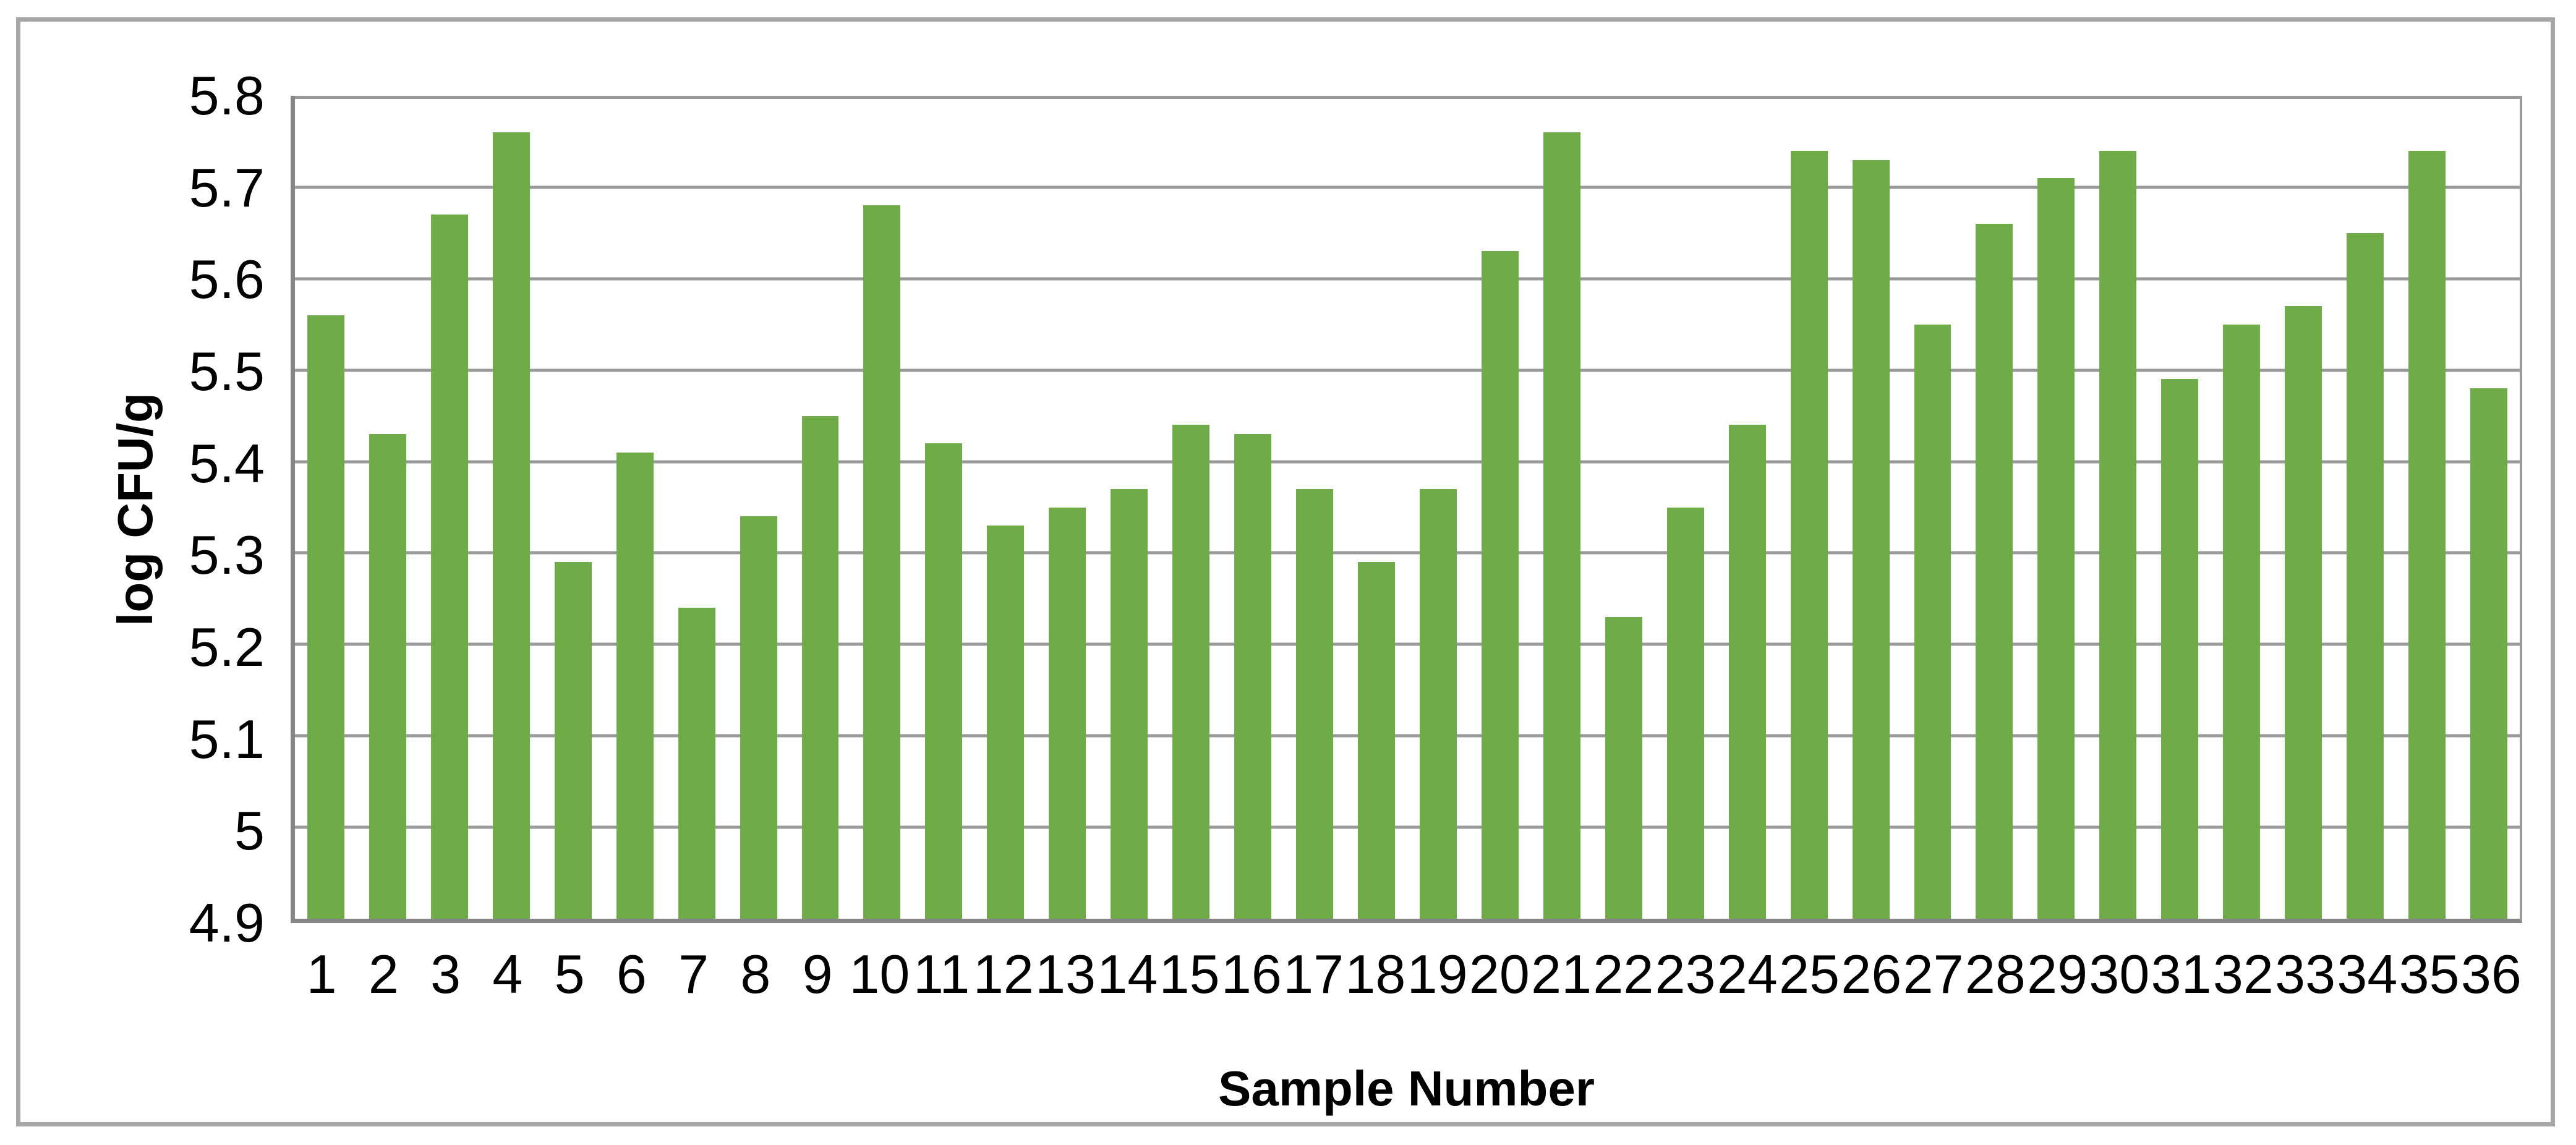  Describe the element at coordinates (227, 371) in the screenshot. I see `y-tick-label-5.5: 5.5` at that location.